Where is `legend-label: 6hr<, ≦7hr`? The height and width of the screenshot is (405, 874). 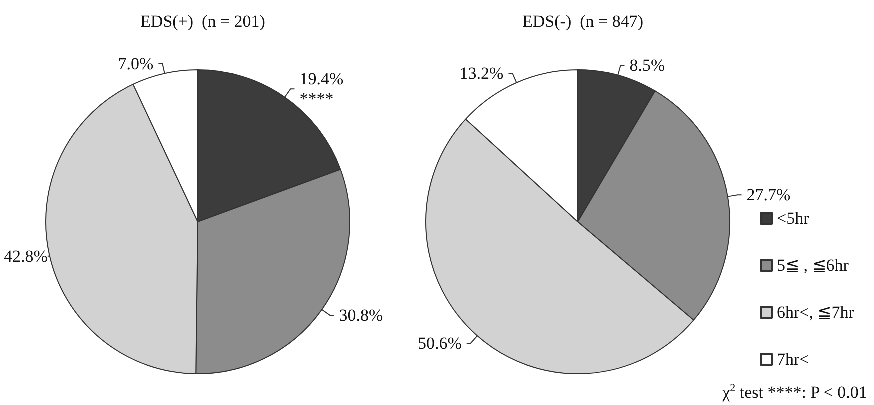
legend-label: 6hr<, ≦7hr is located at coordinates (816, 312).